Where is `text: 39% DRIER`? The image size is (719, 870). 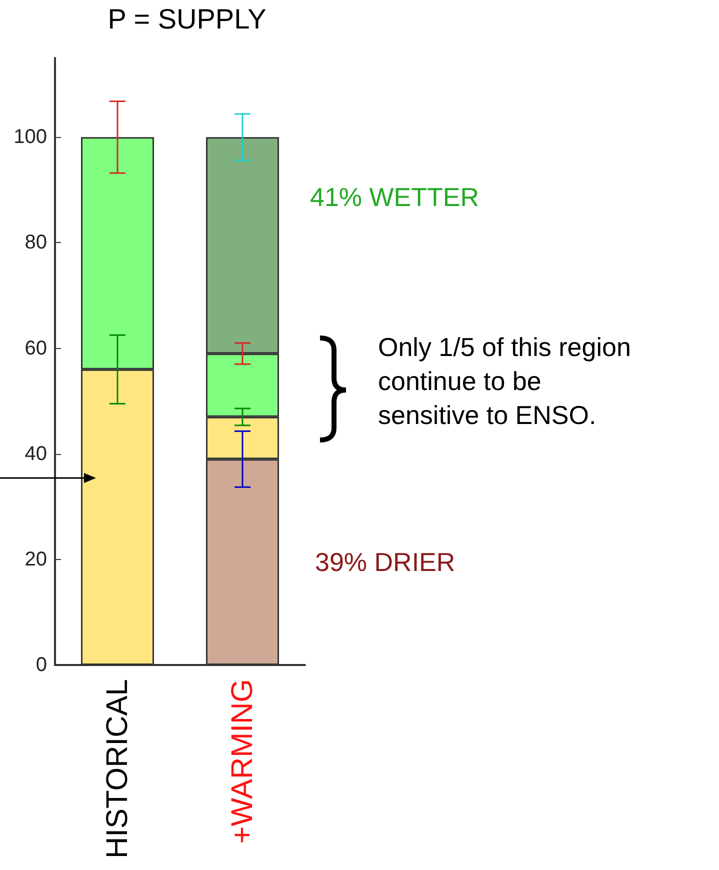
text: 39% DRIER is located at coordinates (385, 562).